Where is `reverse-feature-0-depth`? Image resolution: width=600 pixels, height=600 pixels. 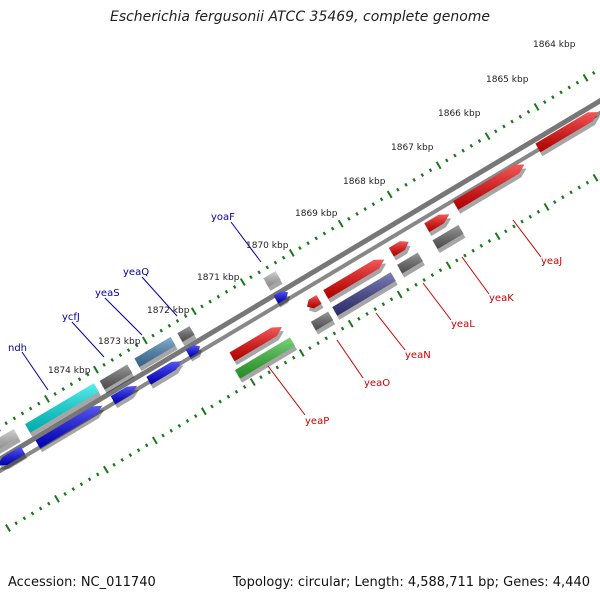 reverse-feature-0-depth is located at coordinates (257, 348).